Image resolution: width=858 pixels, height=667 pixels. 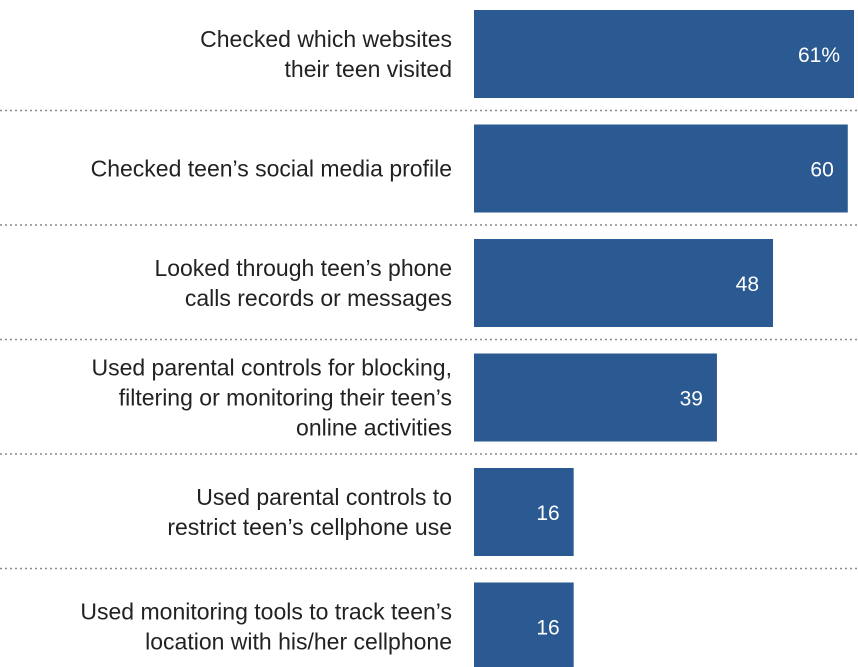 What do you see at coordinates (691, 399) in the screenshot?
I see `value-label-4: 39` at bounding box center [691, 399].